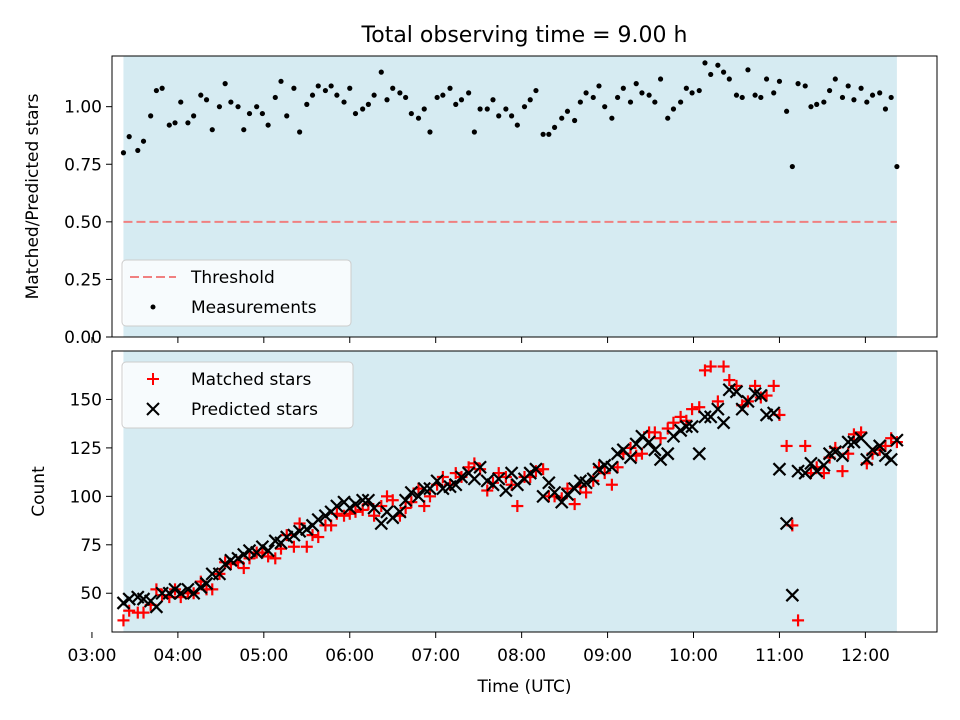 Image resolution: width=960 pixels, height=720 pixels. I want to click on count-y-axis: 50 75 100 125 150, so click(91, 497).